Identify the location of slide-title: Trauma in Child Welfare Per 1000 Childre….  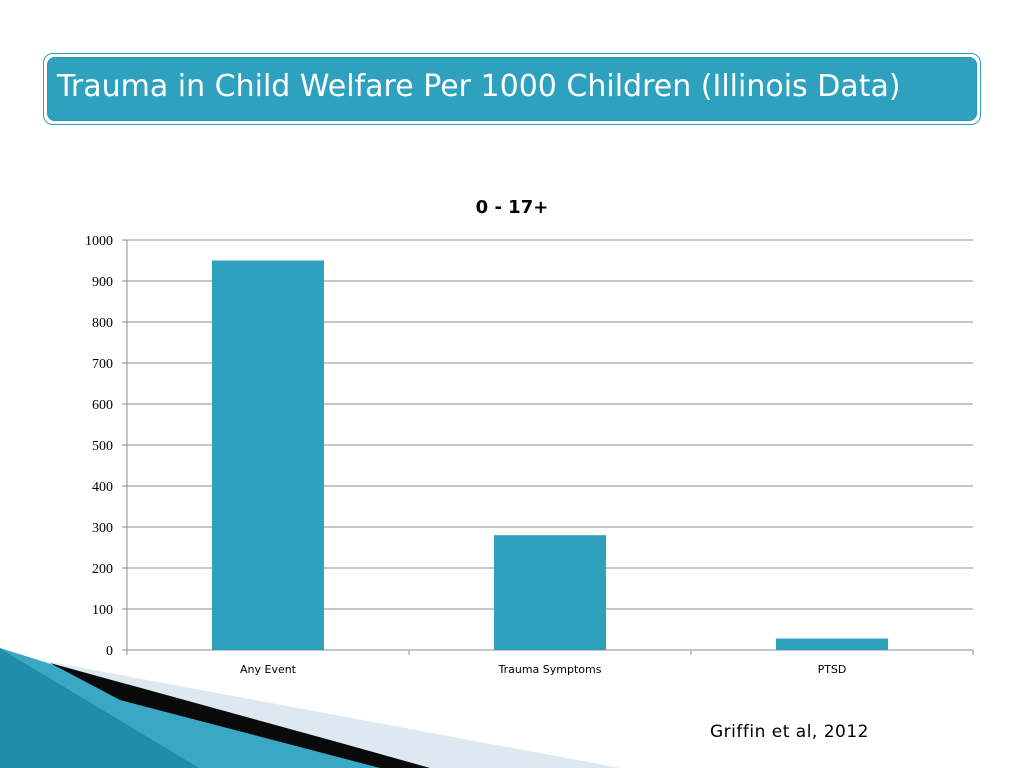
(479, 86).